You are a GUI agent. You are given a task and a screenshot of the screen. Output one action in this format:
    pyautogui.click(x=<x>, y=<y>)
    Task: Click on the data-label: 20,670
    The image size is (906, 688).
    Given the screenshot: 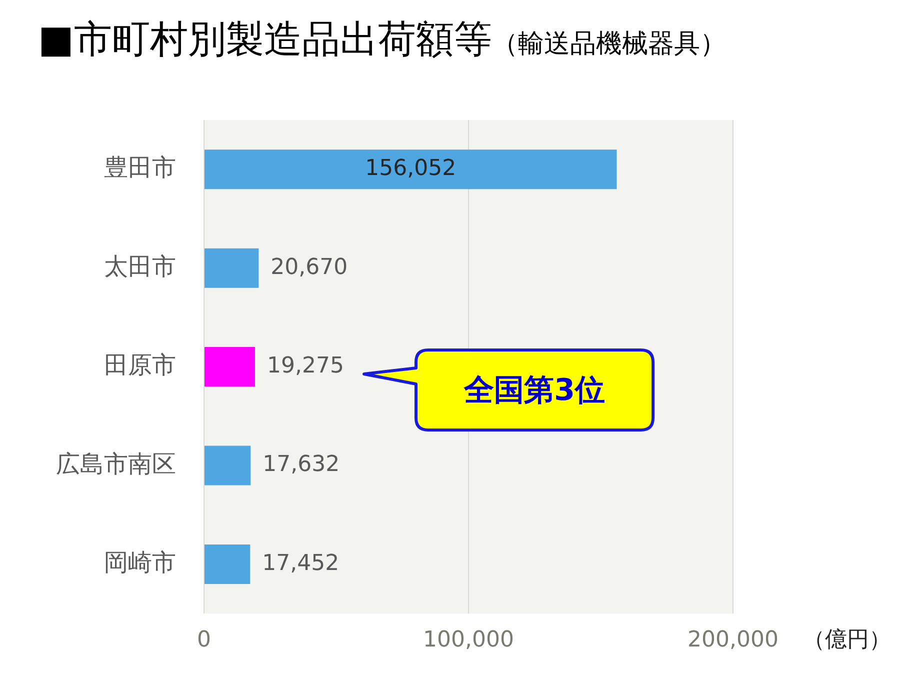 What is the action you would take?
    pyautogui.click(x=309, y=267)
    